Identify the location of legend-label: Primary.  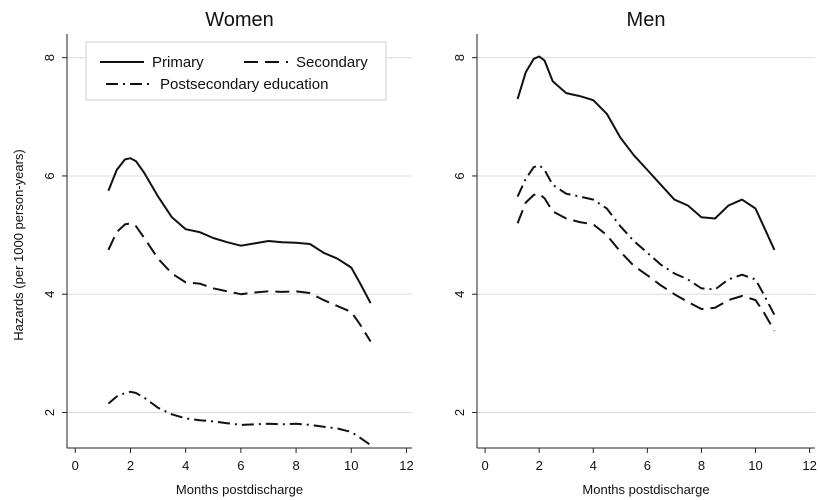
(178, 62).